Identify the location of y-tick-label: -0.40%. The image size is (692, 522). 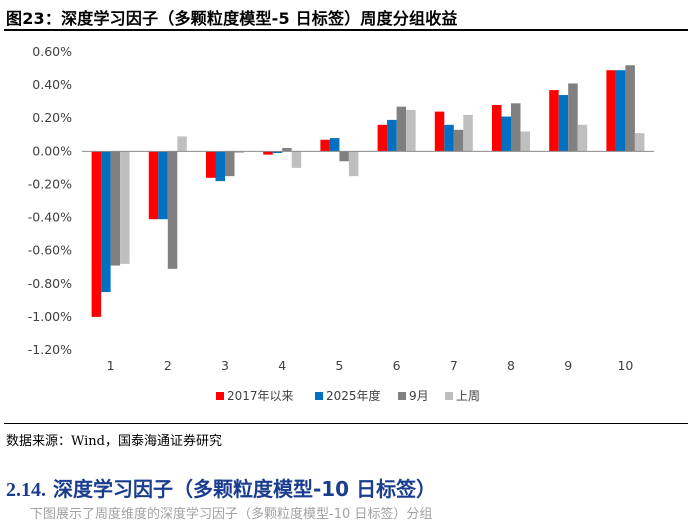
(50, 217).